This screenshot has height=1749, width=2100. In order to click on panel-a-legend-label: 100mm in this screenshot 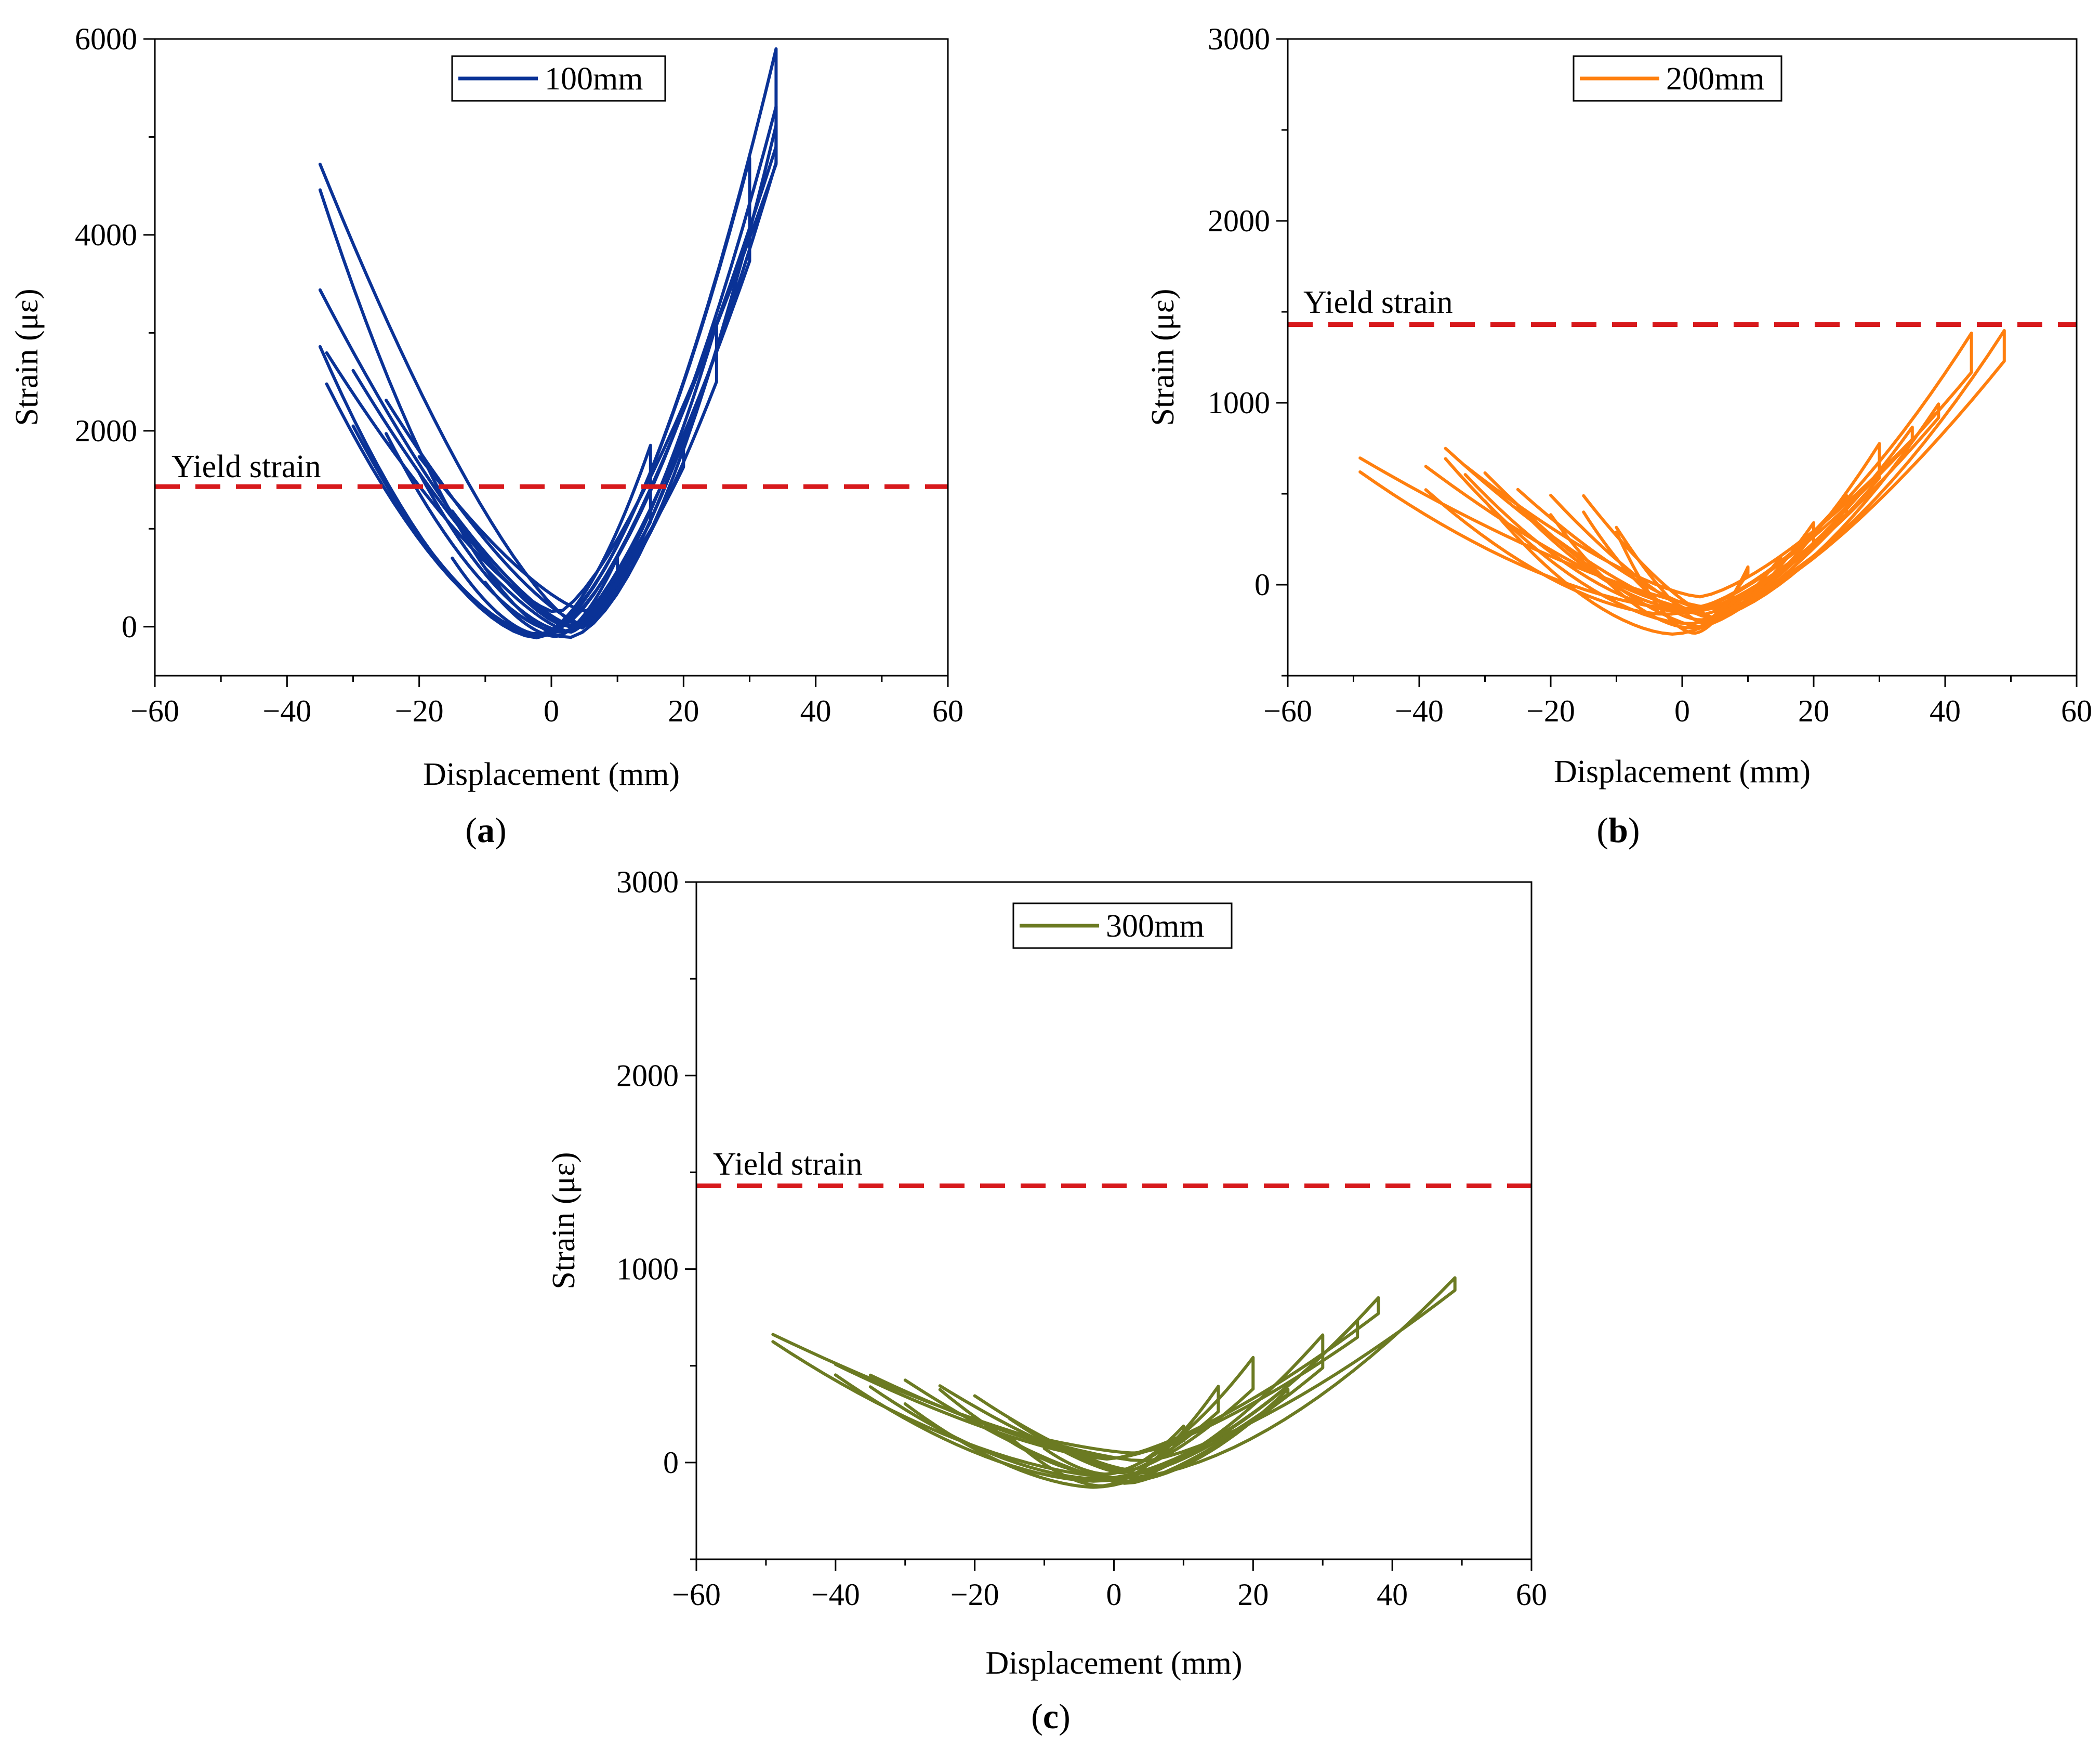, I will do `click(594, 79)`.